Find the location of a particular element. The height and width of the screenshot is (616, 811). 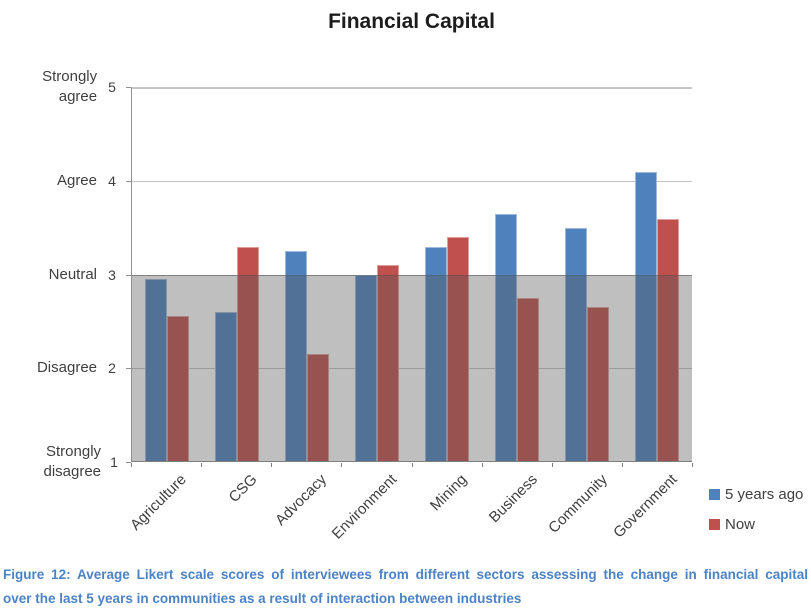

bar-government-now is located at coordinates (668, 339).